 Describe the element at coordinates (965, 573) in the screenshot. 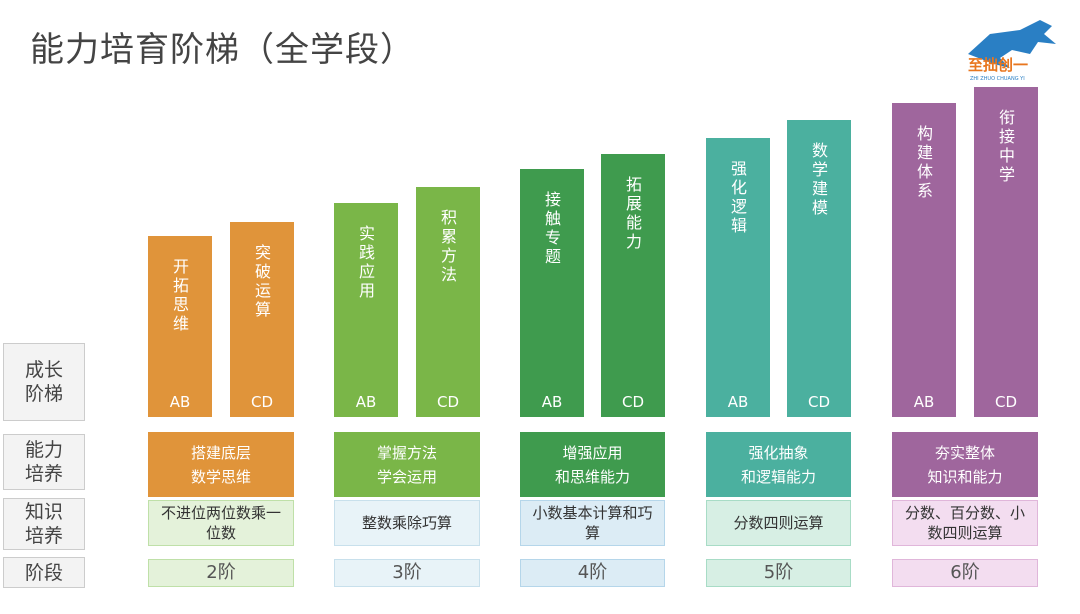

I see `grade-box: 6阶` at that location.